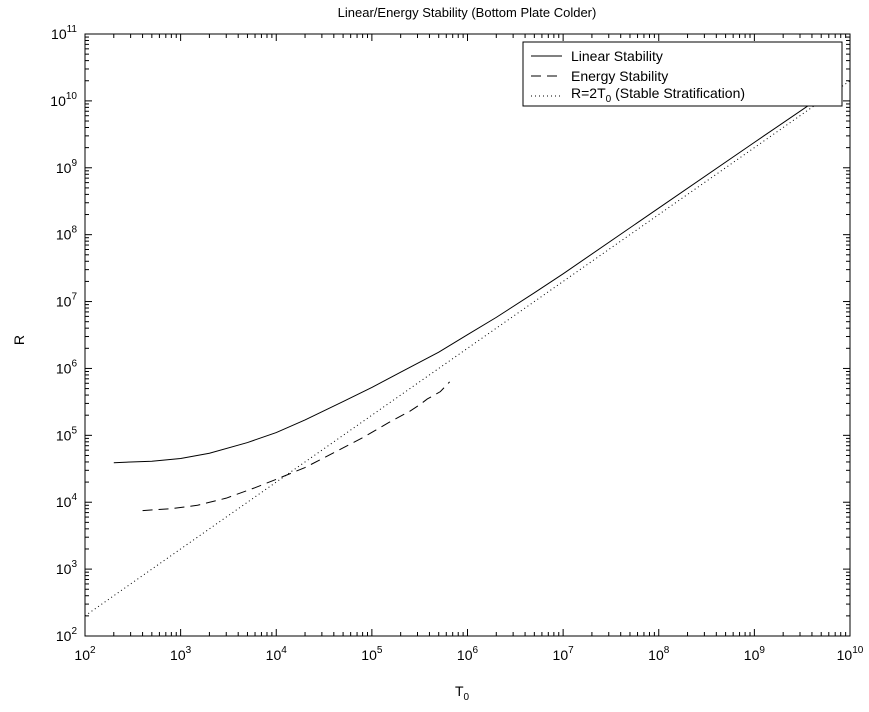 This screenshot has height=712, width=869. Describe the element at coordinates (67, 234) in the screenshot. I see `y-tick-label: 10⁸` at that location.